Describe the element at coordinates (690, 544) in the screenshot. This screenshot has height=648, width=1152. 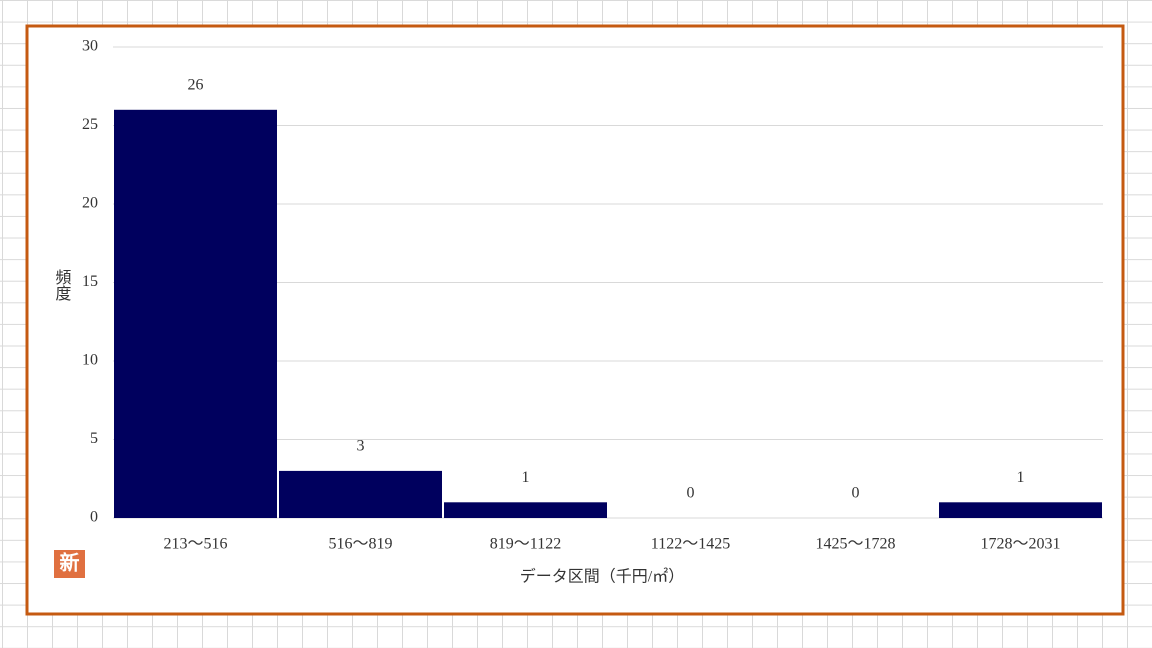
I see `x-tick-label: 1122～1425` at that location.